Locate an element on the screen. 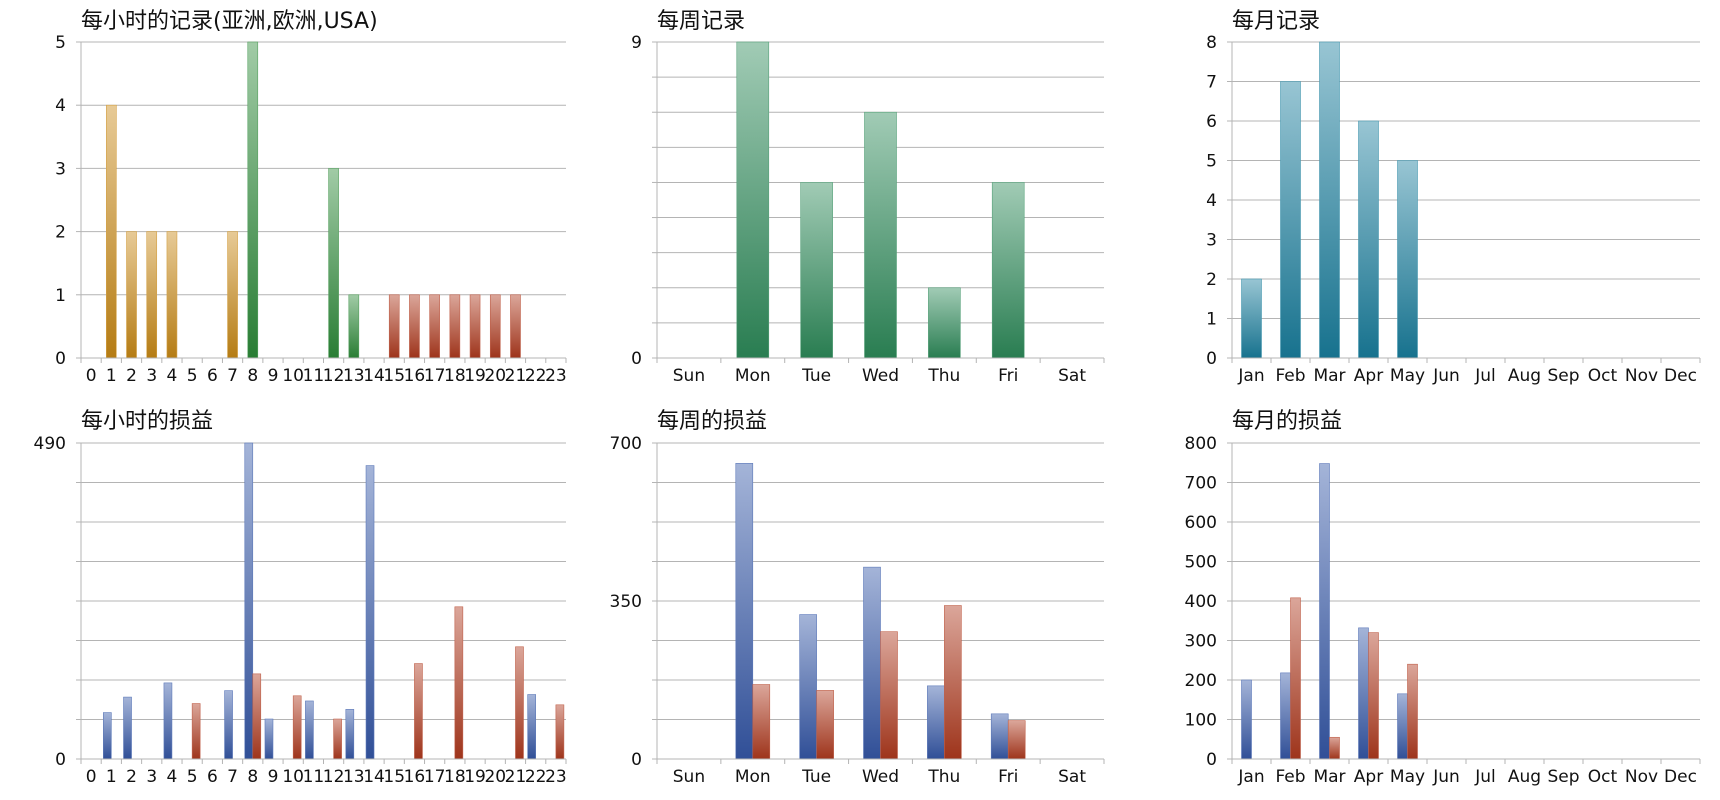 The width and height of the screenshot is (1720, 800). x-tick-label: 4 is located at coordinates (172, 376).